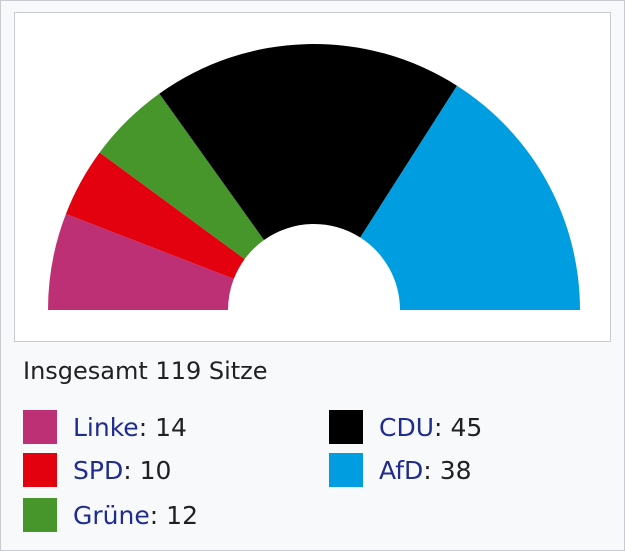 The height and width of the screenshot is (551, 625). I want to click on legend-seats-linke: 14, so click(171, 427).